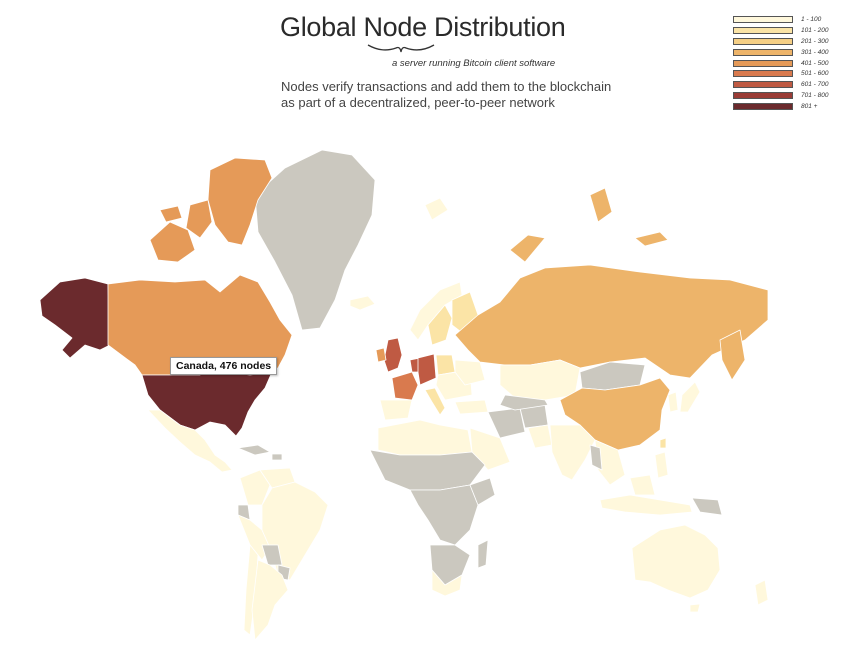 This screenshot has width=843, height=664. What do you see at coordinates (474, 63) in the screenshot?
I see `map-subtitle: a server running Bitcoin client software` at bounding box center [474, 63].